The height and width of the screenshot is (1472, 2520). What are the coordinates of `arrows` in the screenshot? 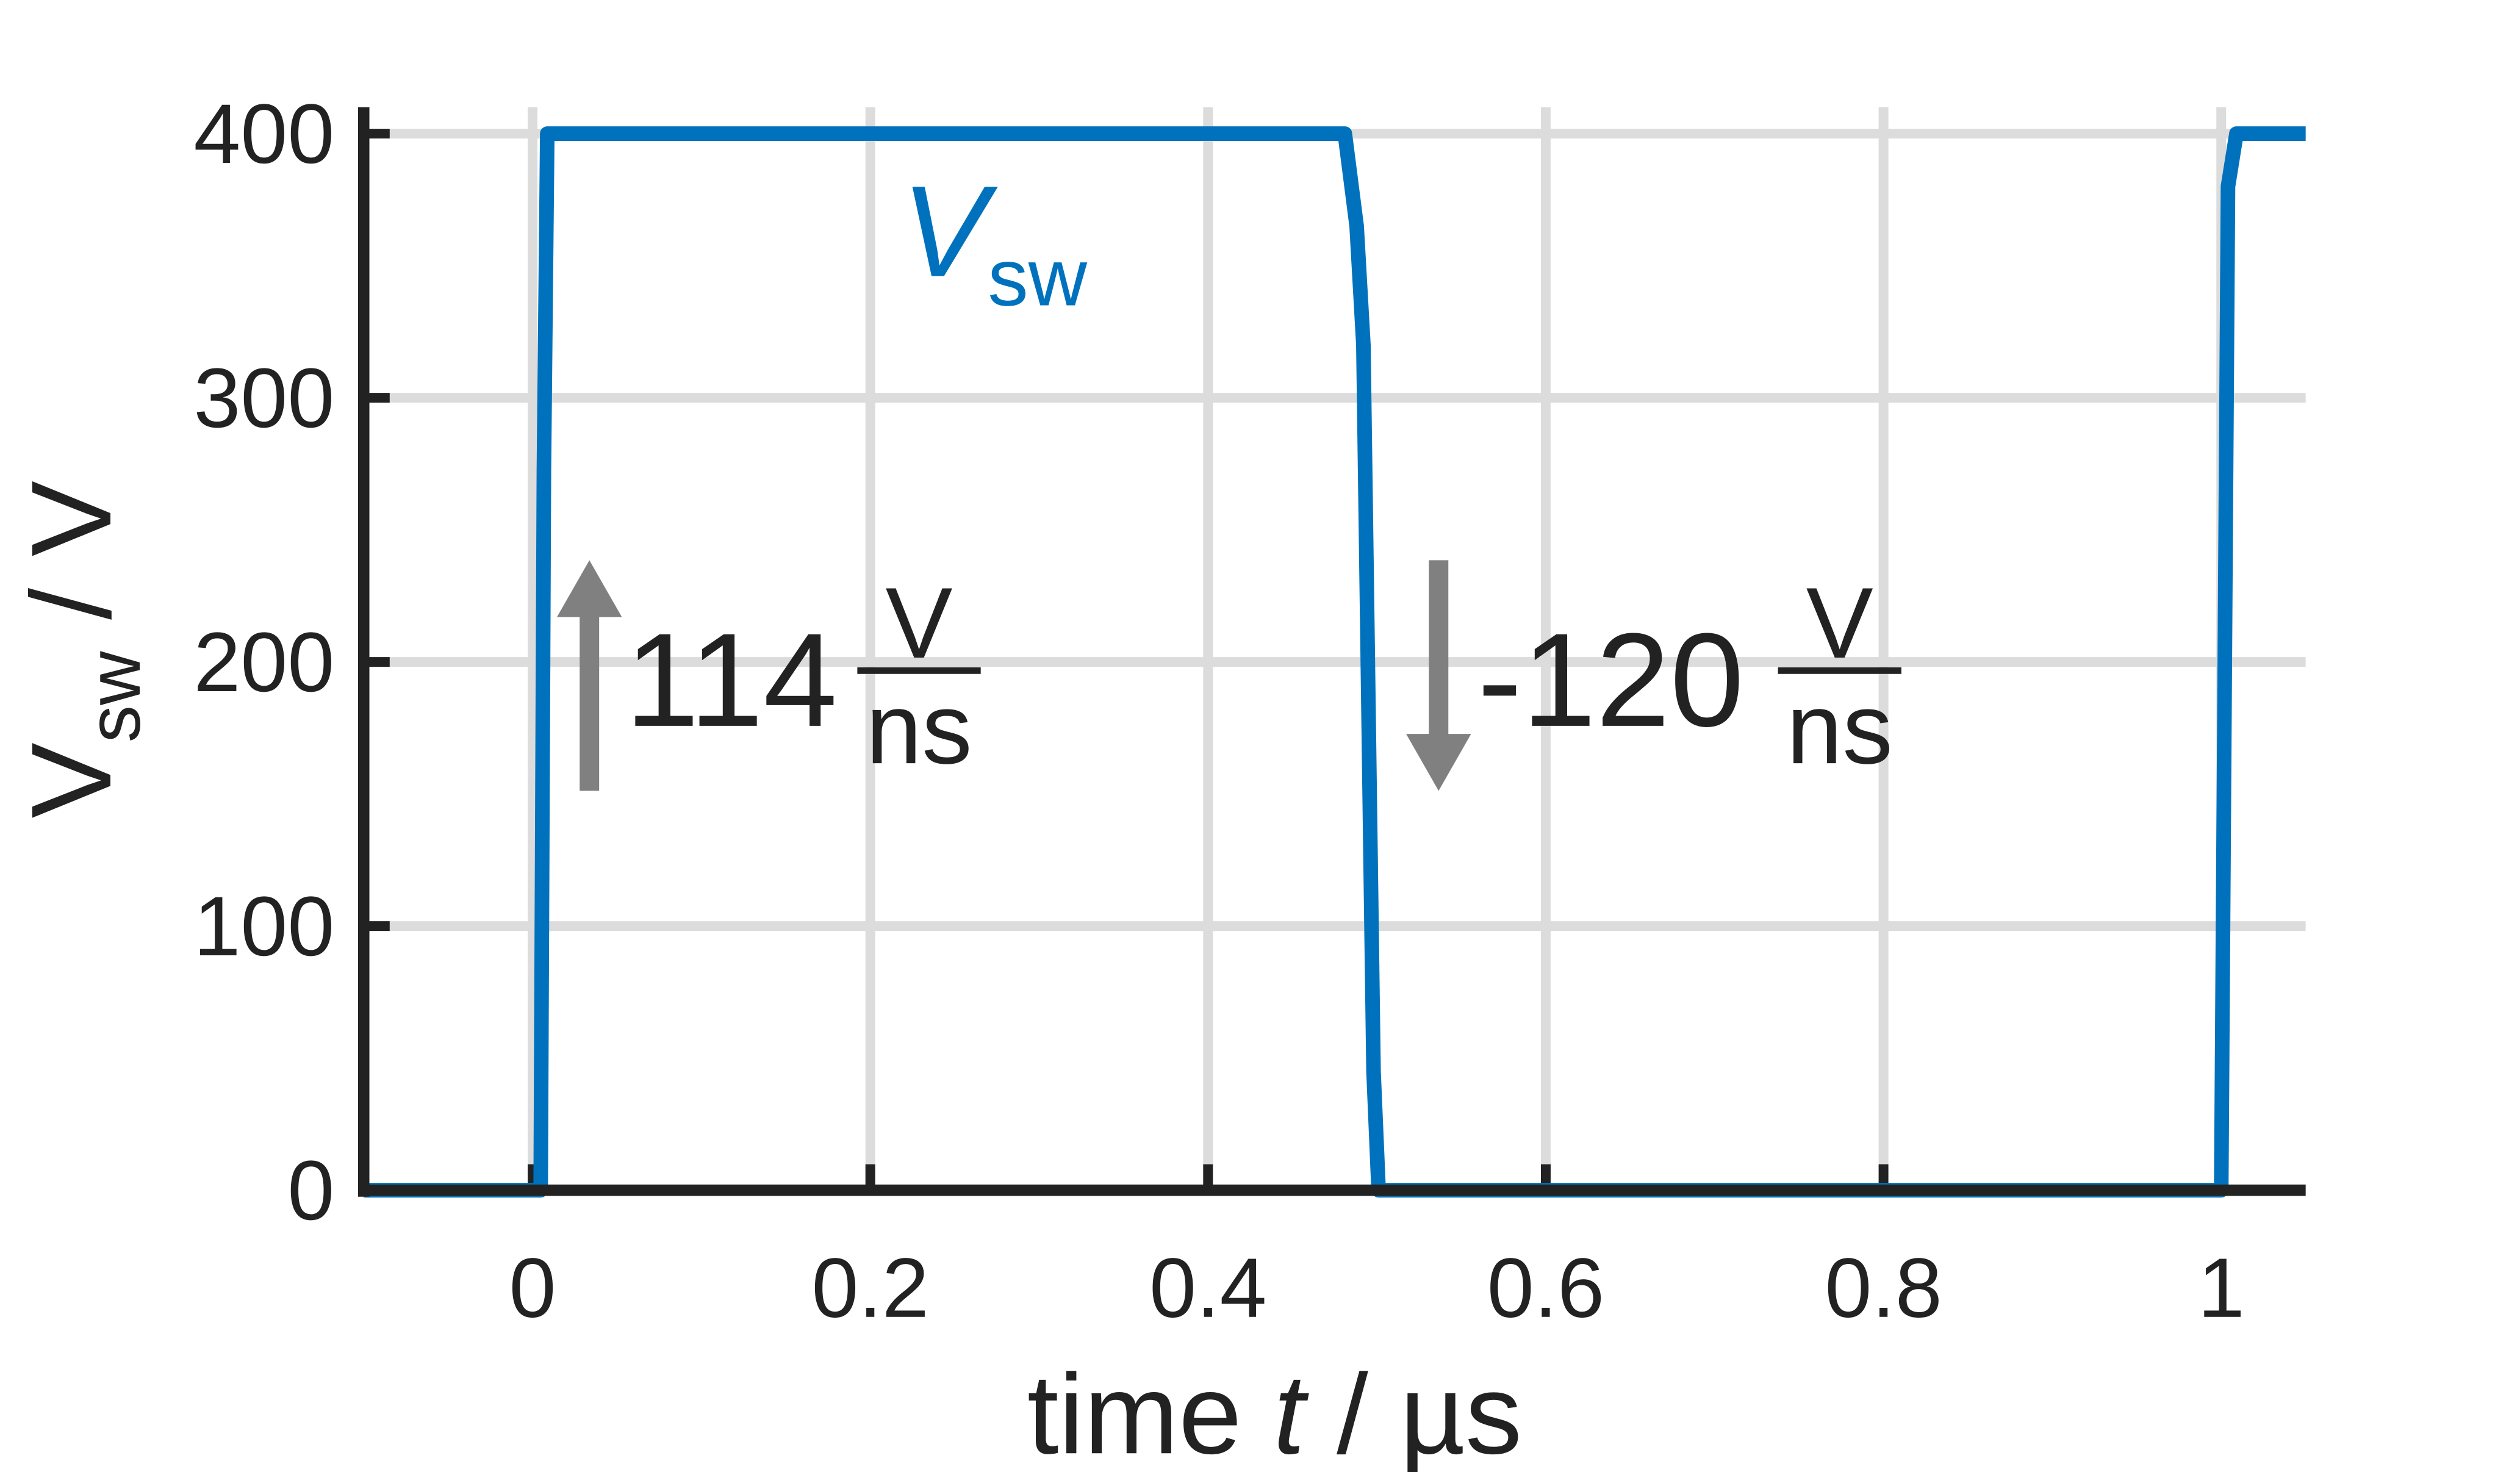 It's located at (1013, 675).